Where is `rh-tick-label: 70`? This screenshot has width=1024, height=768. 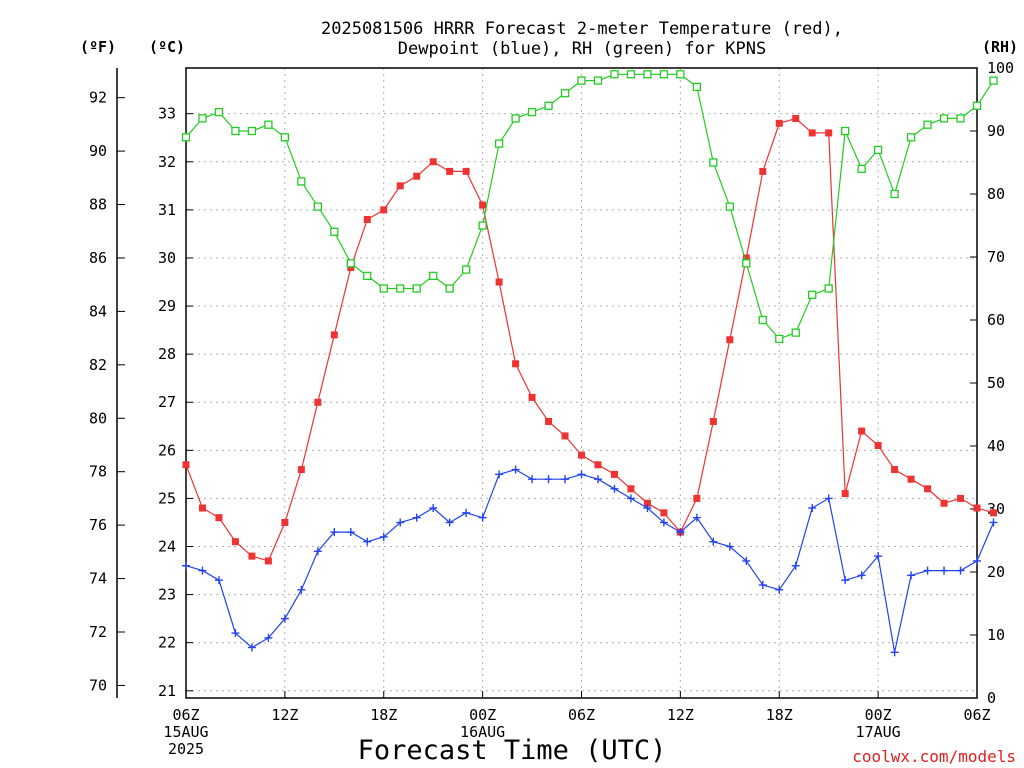
rh-tick-label: 70 is located at coordinates (996, 257).